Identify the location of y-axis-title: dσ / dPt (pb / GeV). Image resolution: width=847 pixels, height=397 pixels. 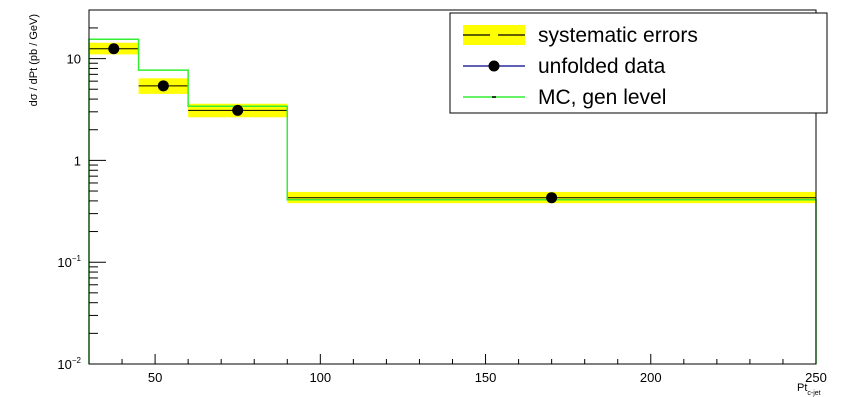
(34, 60).